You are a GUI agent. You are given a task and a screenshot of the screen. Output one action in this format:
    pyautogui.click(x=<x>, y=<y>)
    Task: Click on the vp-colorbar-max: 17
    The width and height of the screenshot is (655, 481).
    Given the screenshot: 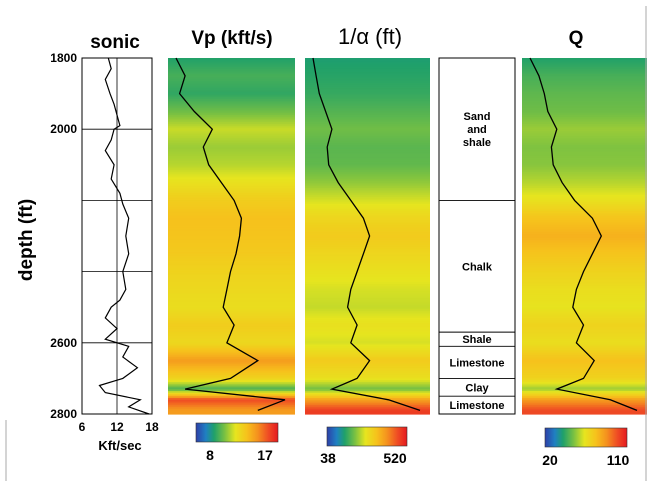 What is the action you would take?
    pyautogui.click(x=265, y=455)
    